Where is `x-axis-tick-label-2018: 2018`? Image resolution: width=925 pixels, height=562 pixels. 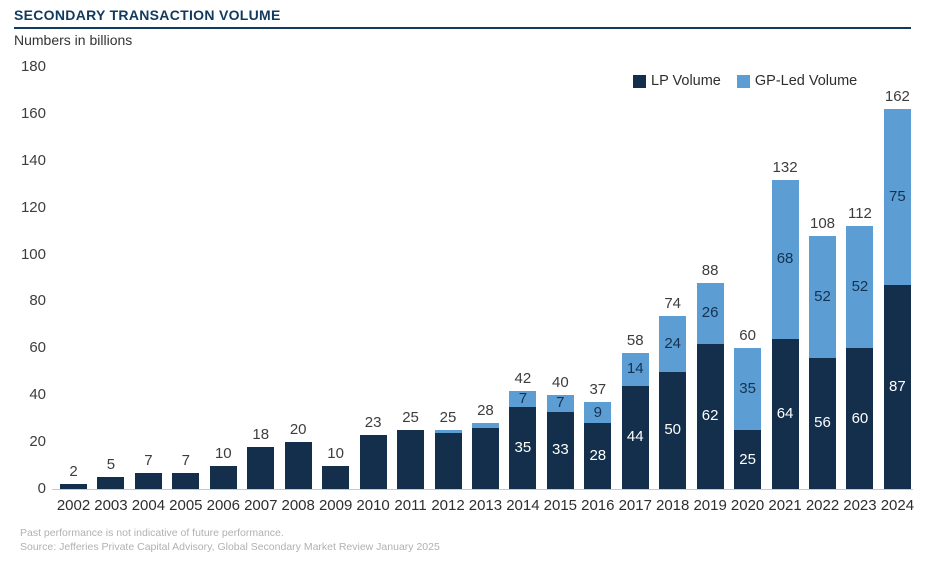
x-axis-tick-label-2018: 2018 is located at coordinates (673, 505).